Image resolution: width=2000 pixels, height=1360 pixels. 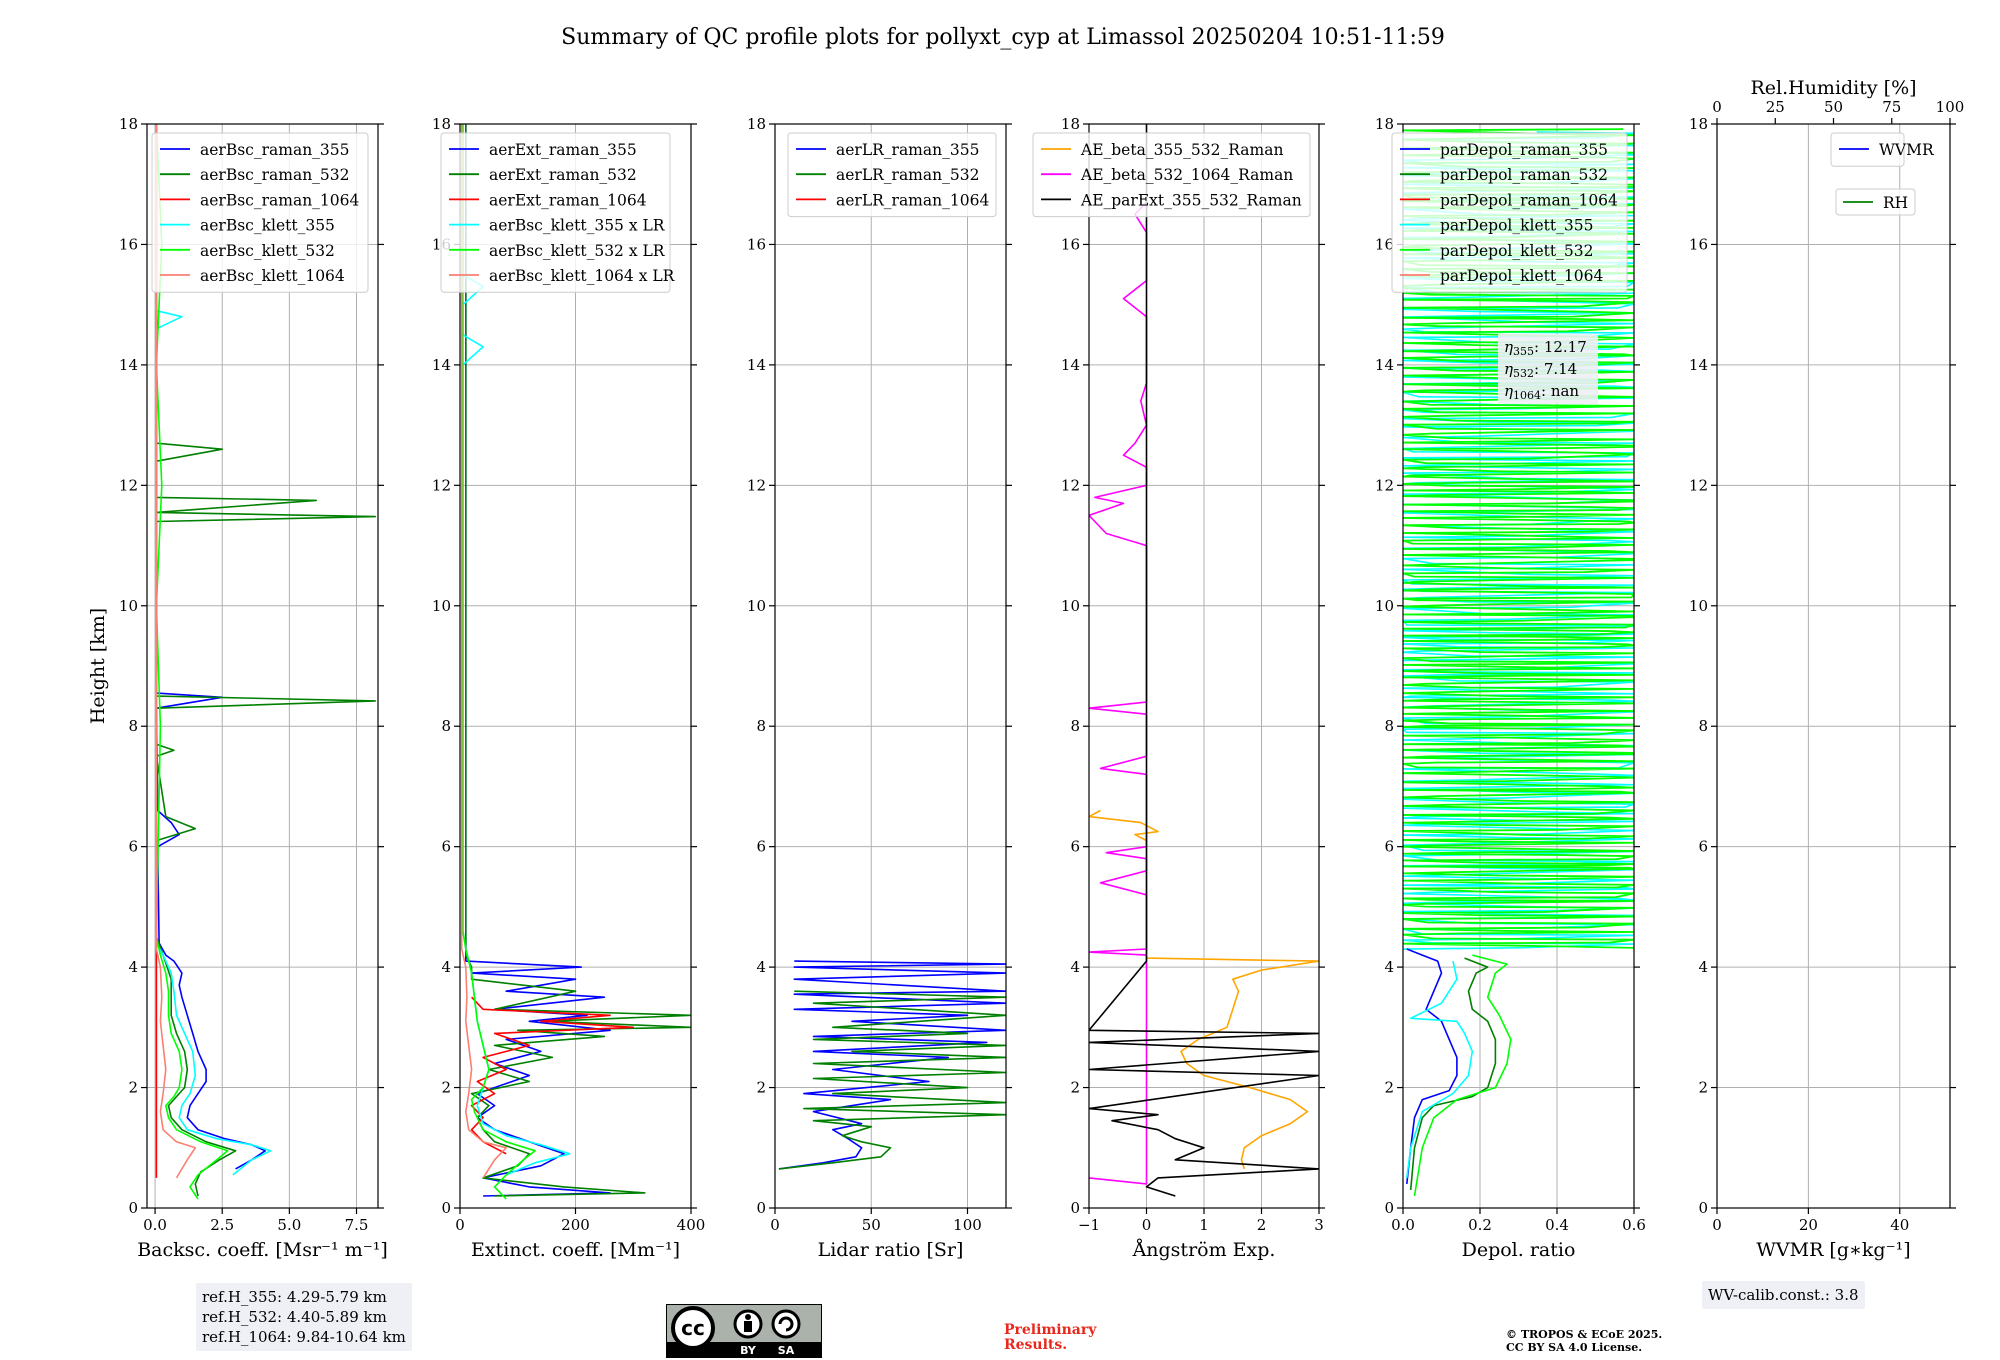 I want to click on cc-by-label: BY, so click(x=748, y=1350).